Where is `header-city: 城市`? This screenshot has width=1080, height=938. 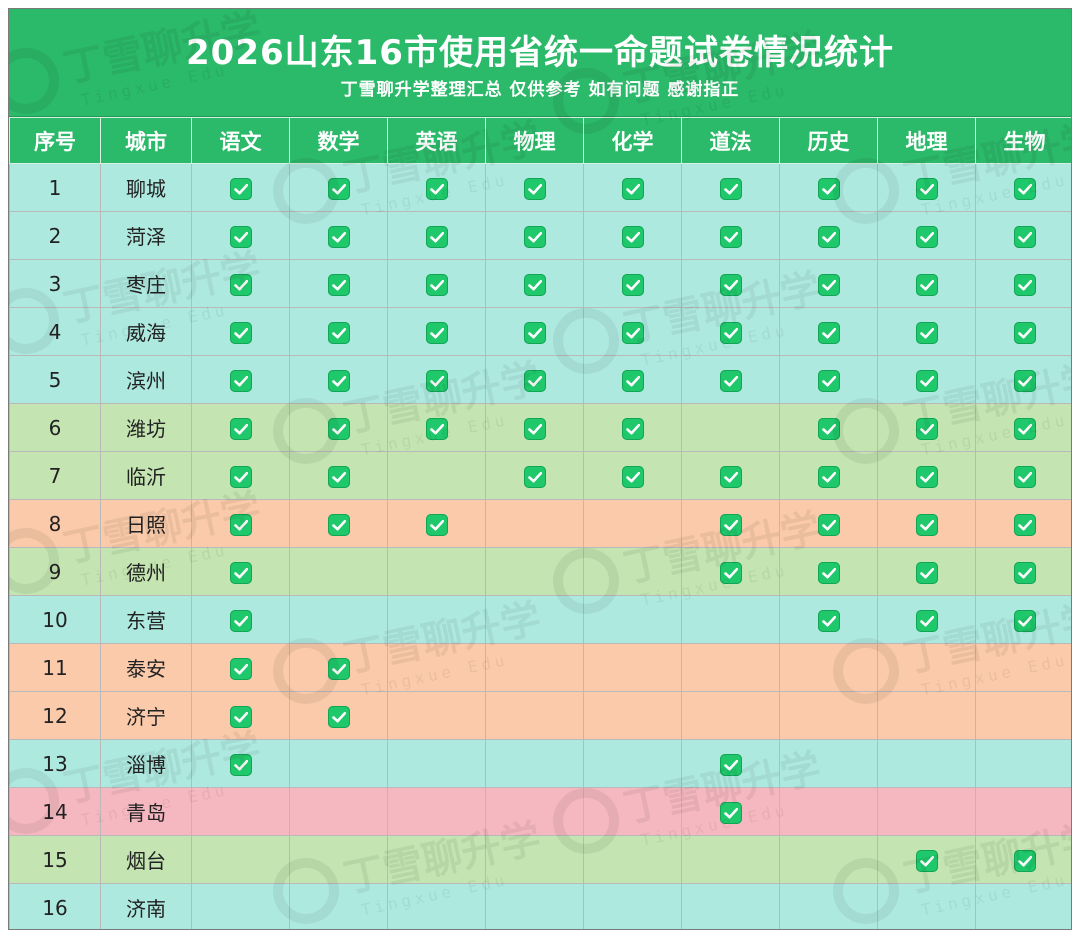 header-city: 城市 is located at coordinates (146, 140).